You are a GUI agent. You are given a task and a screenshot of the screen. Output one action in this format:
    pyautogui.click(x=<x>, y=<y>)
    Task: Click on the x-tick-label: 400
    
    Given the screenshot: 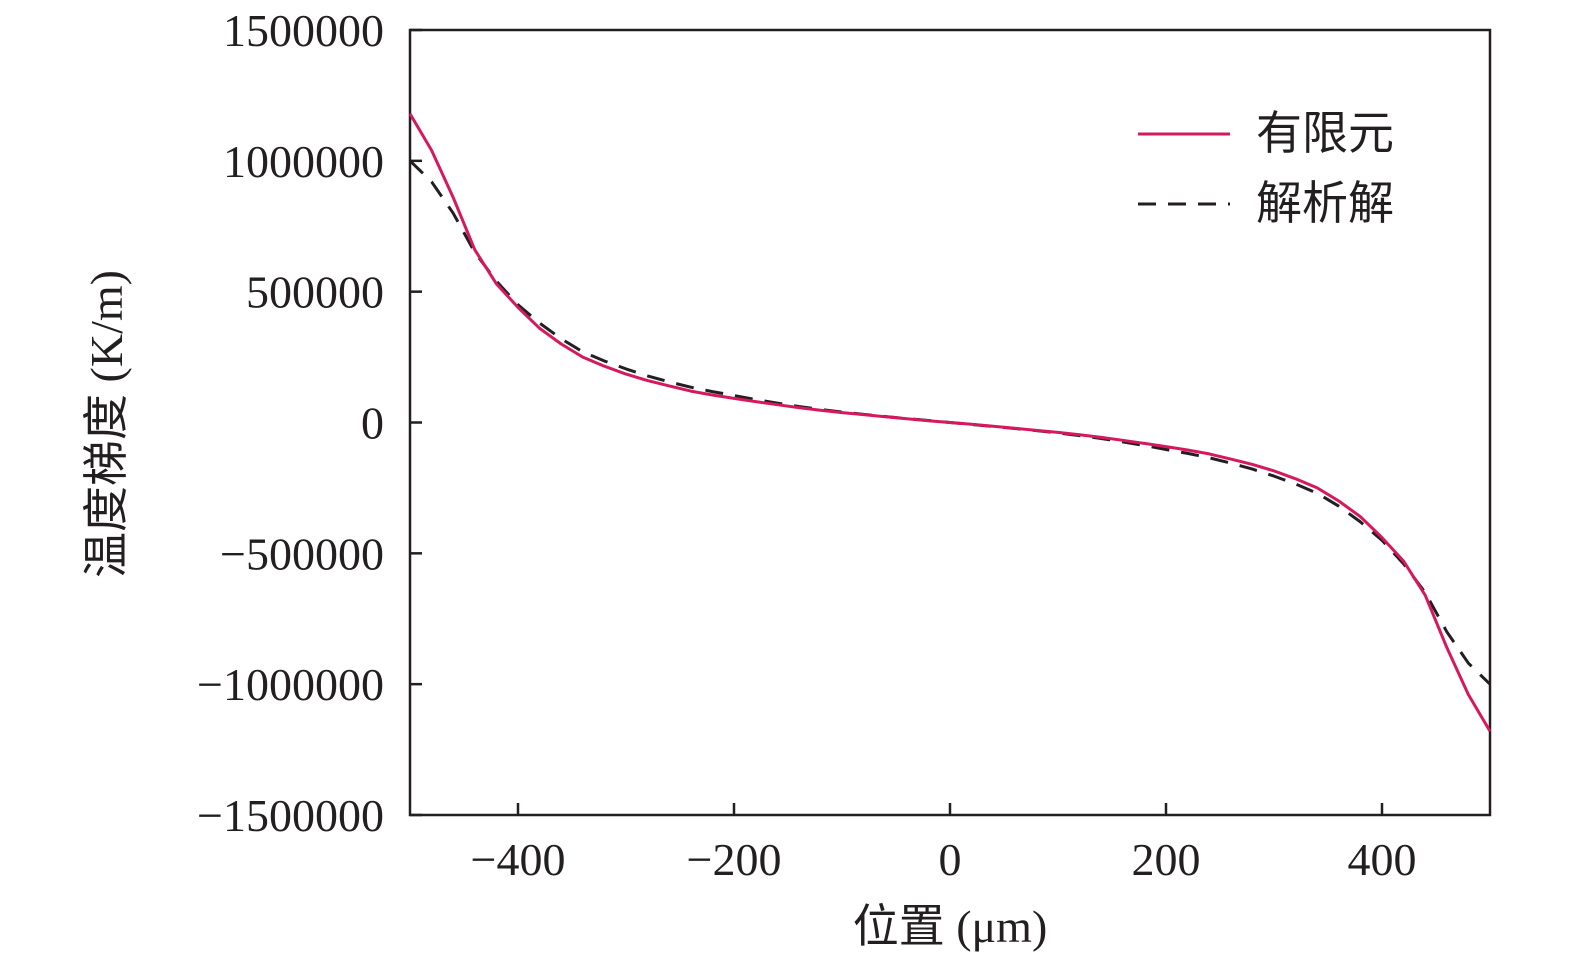 What is the action you would take?
    pyautogui.click(x=1382, y=859)
    